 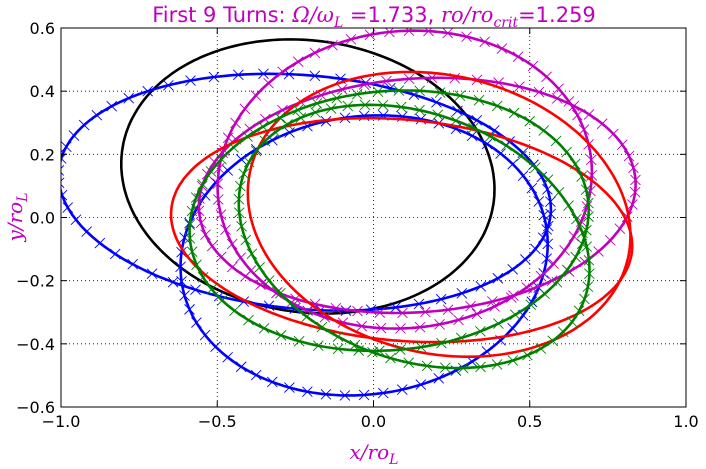 I want to click on y-tick-label: 0.2, so click(x=42, y=154).